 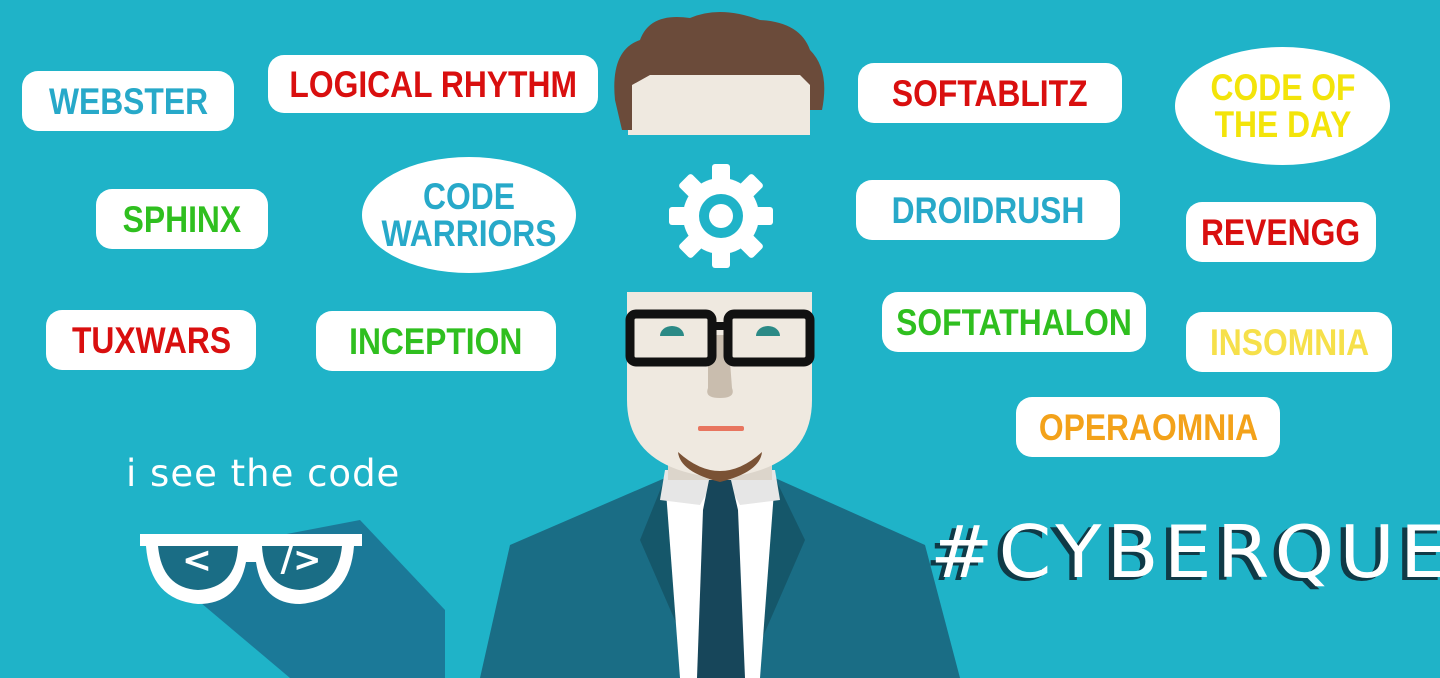 What do you see at coordinates (672, 331) in the screenshot?
I see `eye-left` at bounding box center [672, 331].